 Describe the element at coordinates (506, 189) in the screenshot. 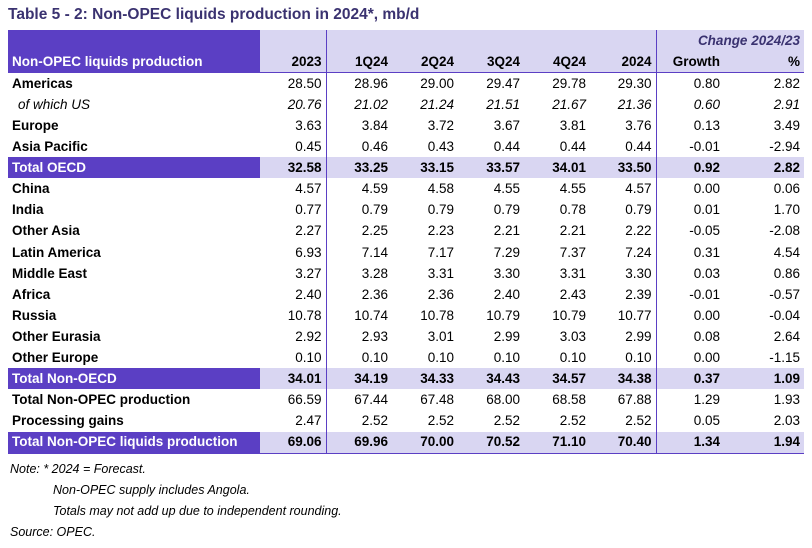

I see `table-cell: 4.55` at that location.